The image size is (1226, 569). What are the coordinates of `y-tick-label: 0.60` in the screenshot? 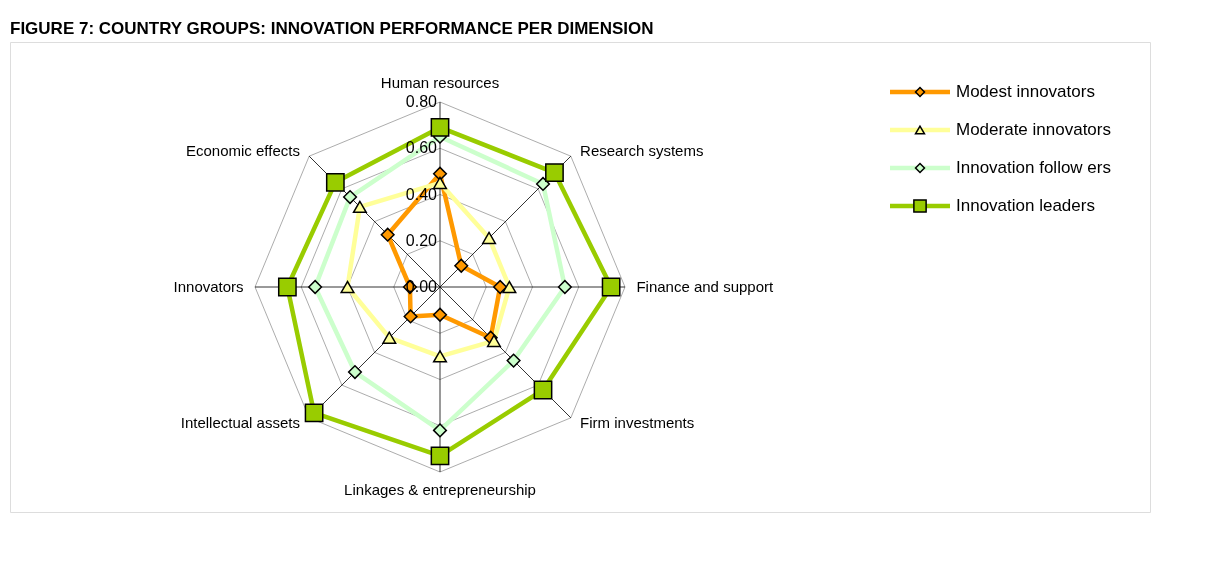 It's located at (421, 148).